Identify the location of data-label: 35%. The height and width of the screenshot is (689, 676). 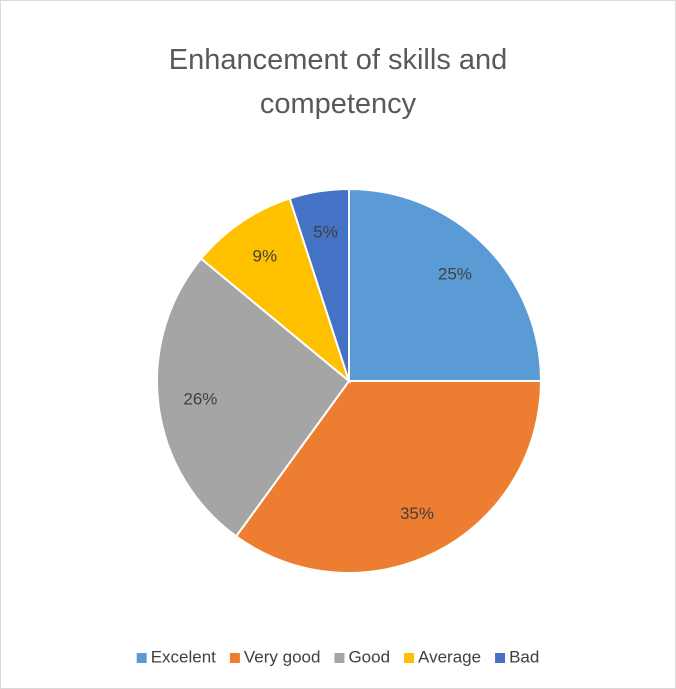
(417, 513).